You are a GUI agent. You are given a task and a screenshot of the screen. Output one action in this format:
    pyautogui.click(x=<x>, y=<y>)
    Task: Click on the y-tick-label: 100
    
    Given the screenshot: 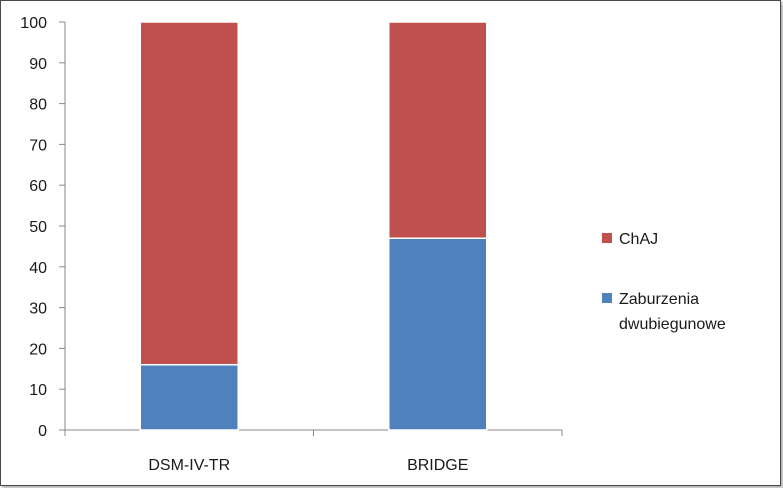 What is the action you would take?
    pyautogui.click(x=33, y=23)
    